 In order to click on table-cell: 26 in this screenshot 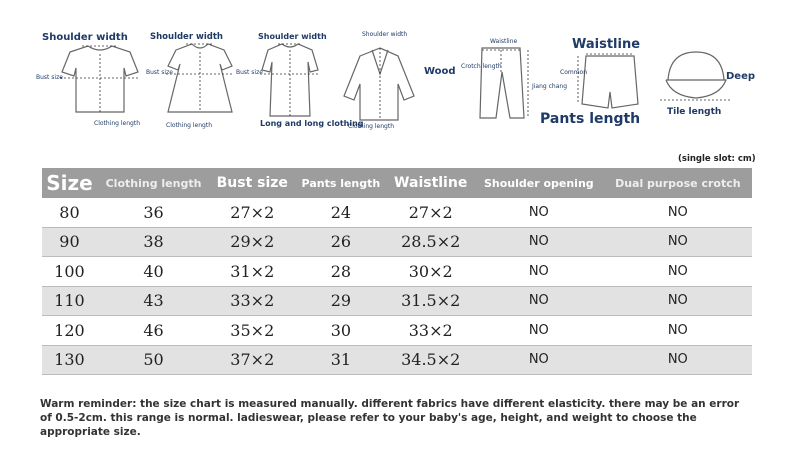, I will do `click(341, 242)`.